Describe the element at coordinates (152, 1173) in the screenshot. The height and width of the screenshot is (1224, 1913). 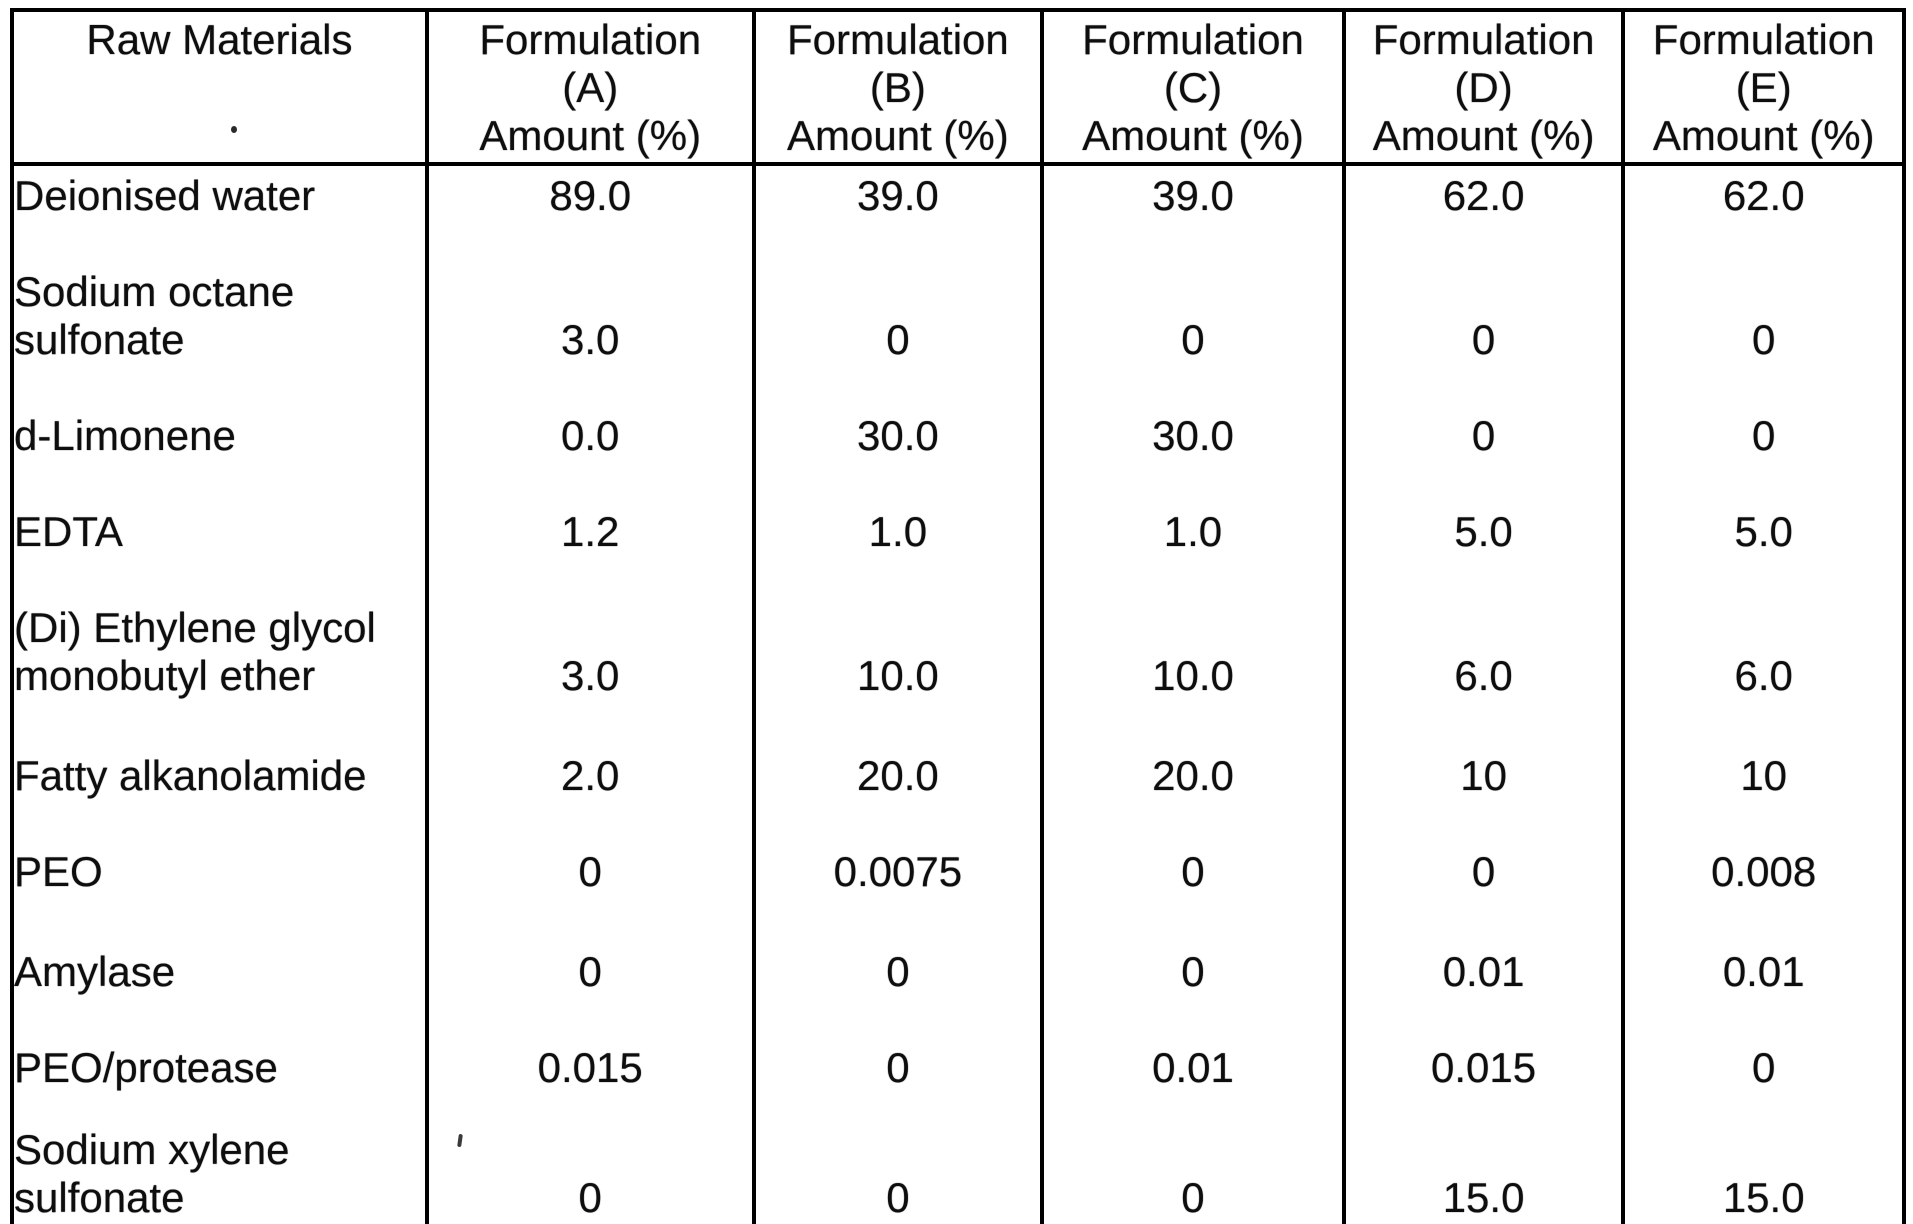
I see `material-name-cell: Sodium xylene sulfonate` at that location.